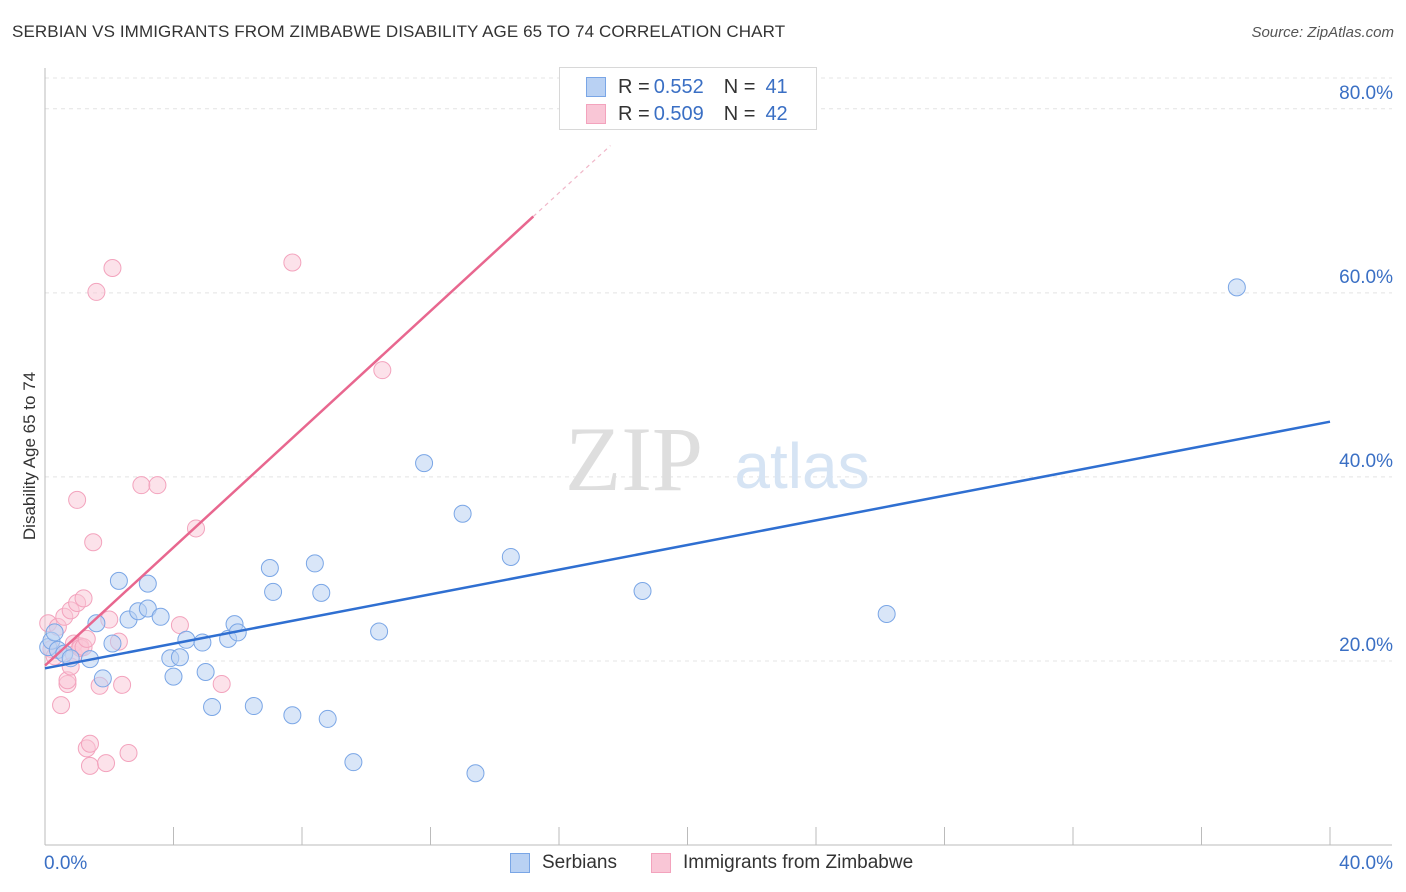 Image resolution: width=1406 pixels, height=892 pixels. Describe the element at coordinates (29, 456) in the screenshot. I see `y-axis-label: Disability Age 65 to 74` at that location.